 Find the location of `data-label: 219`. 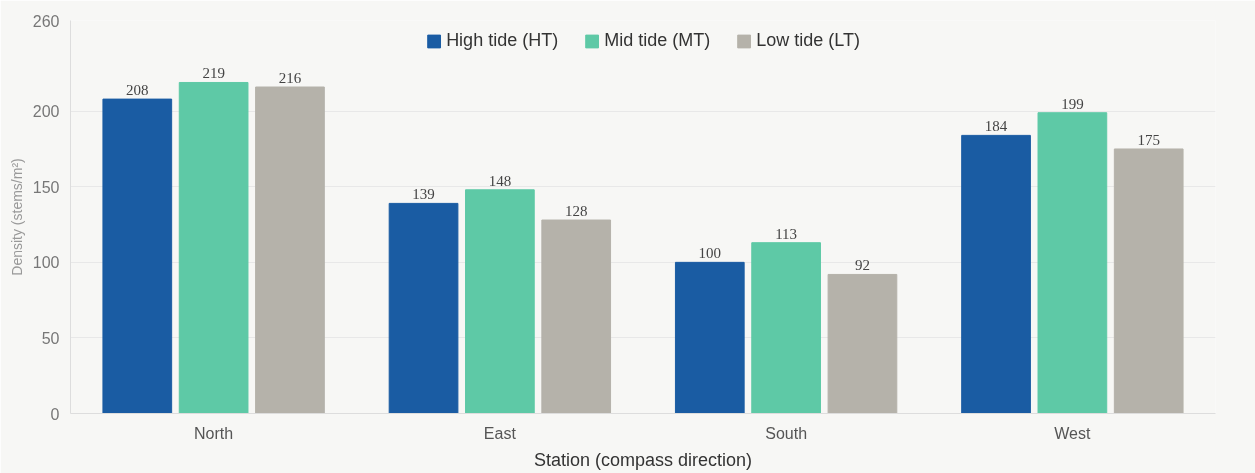

data-label: 219 is located at coordinates (213, 73).